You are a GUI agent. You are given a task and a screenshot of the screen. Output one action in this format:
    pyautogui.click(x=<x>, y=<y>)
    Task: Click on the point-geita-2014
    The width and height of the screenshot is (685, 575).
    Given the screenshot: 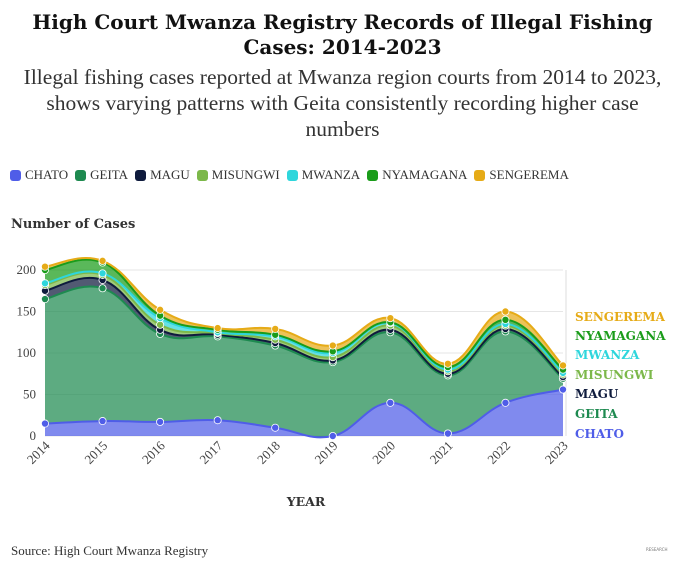 What is the action you would take?
    pyautogui.click(x=45, y=299)
    